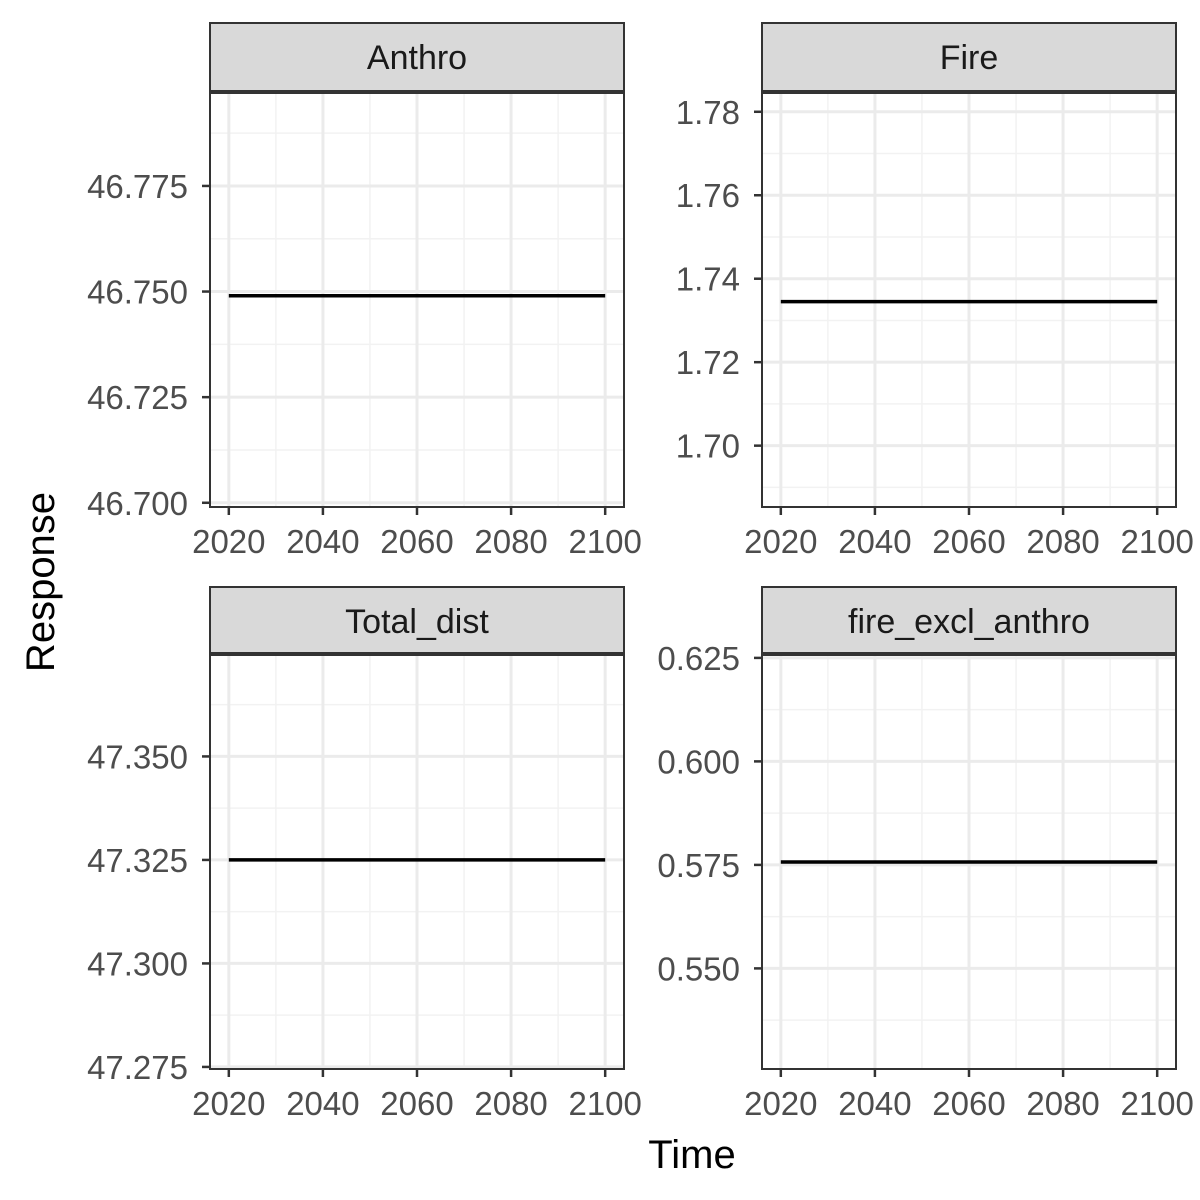  Describe the element at coordinates (137, 292) in the screenshot. I see `y-tick-label: 46.750` at that location.